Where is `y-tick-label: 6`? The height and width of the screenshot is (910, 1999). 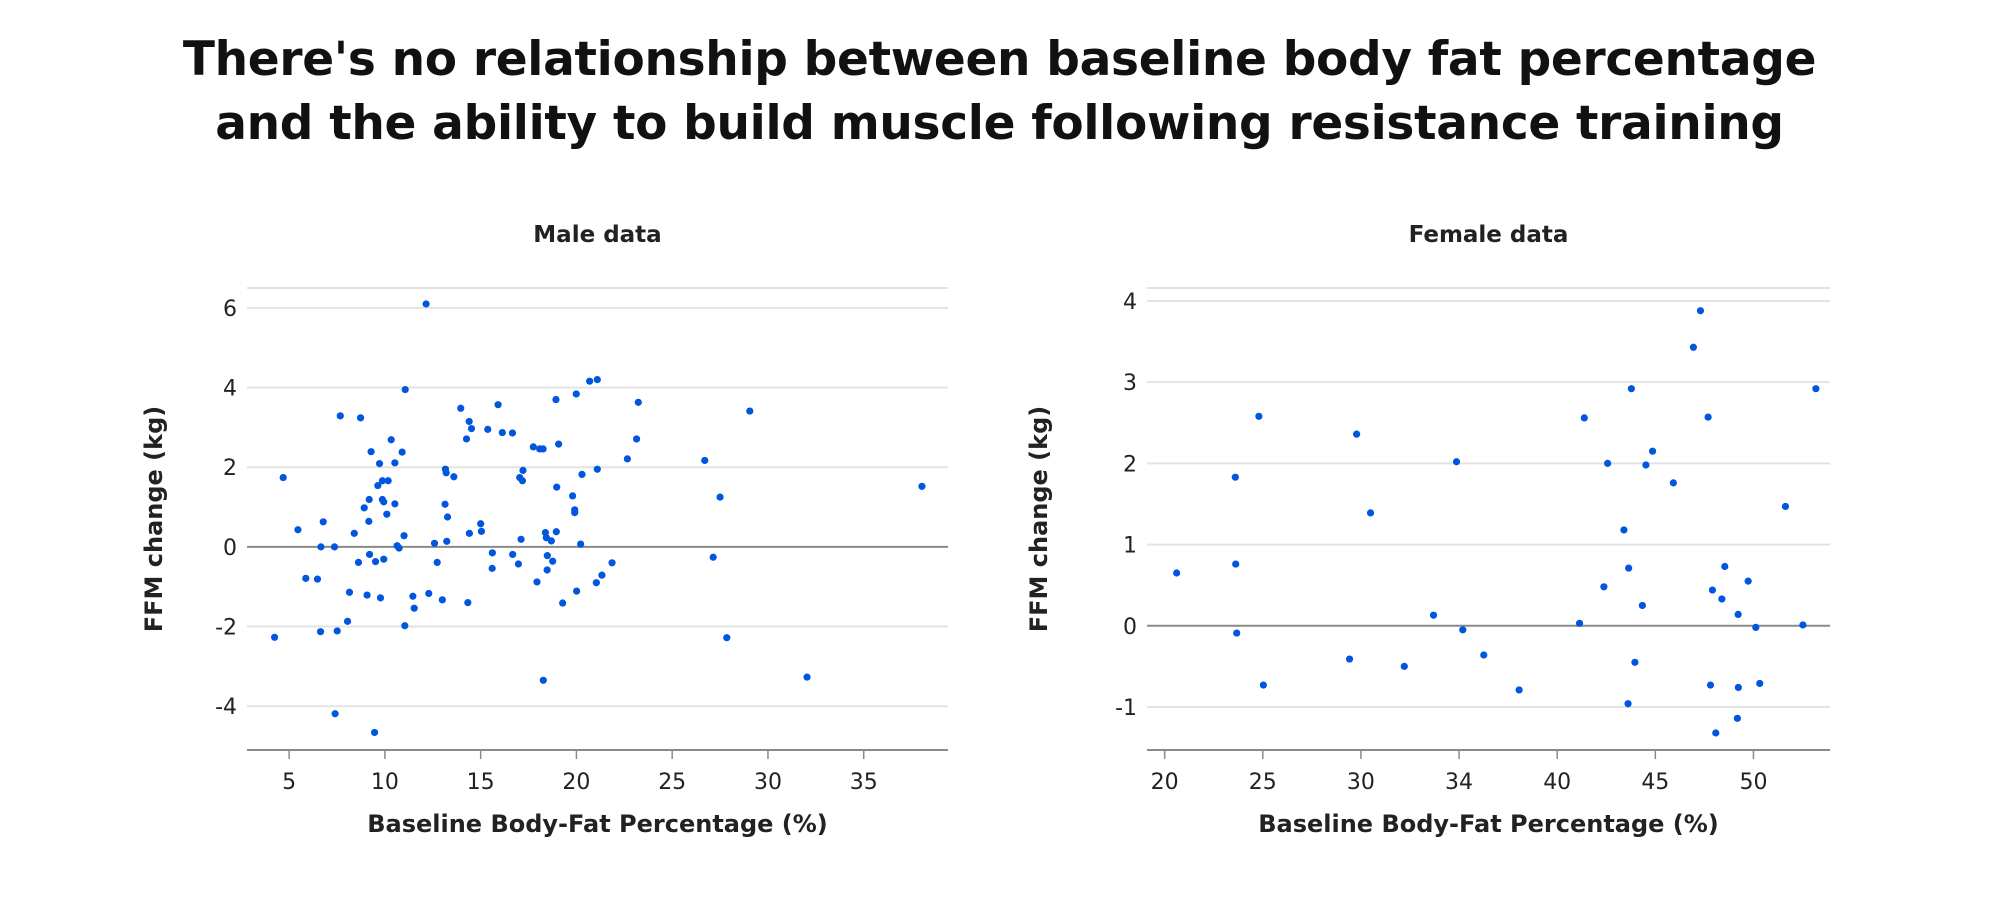 y-tick-label: 6 is located at coordinates (230, 309).